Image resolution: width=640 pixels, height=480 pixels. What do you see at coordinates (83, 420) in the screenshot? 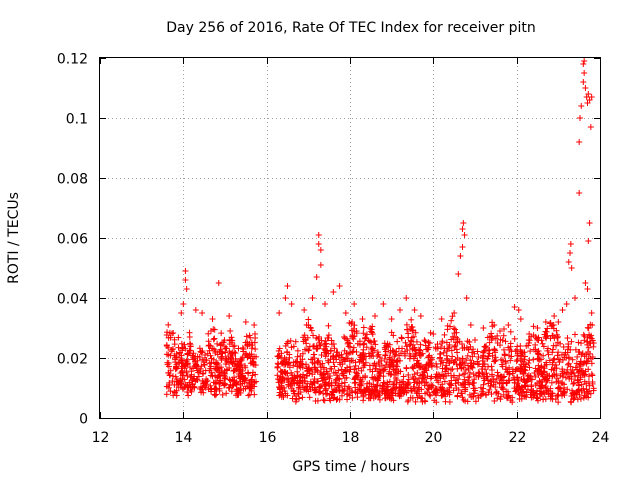
I see `y-tick-label: 0` at bounding box center [83, 420].